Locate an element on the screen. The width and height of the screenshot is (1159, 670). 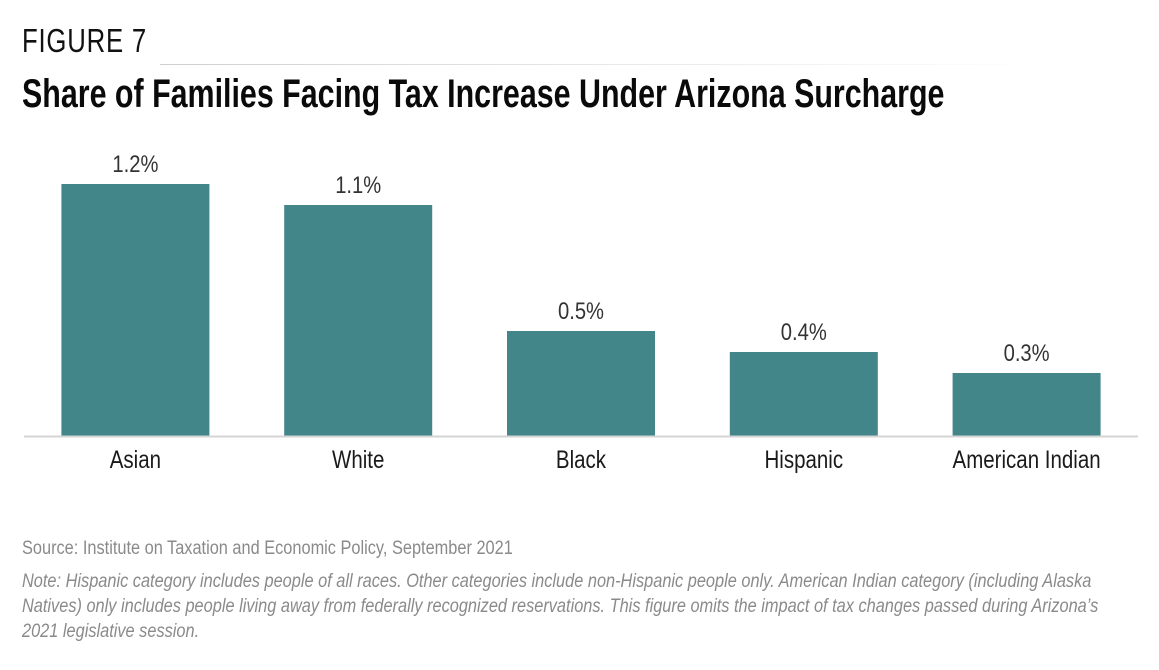
data-label: 0.5% is located at coordinates (581, 311).